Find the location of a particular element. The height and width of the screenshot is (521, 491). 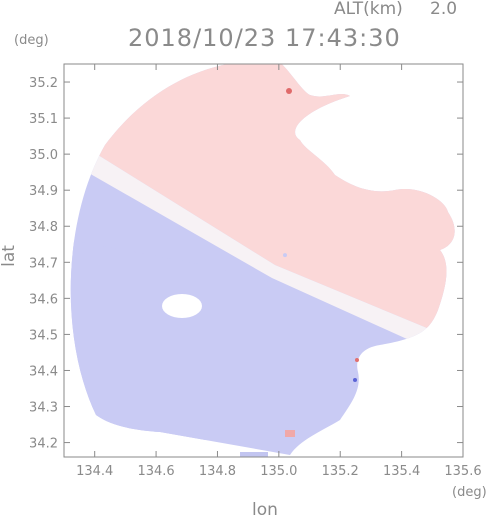

x-tick-label: 134.6 is located at coordinates (155, 471).